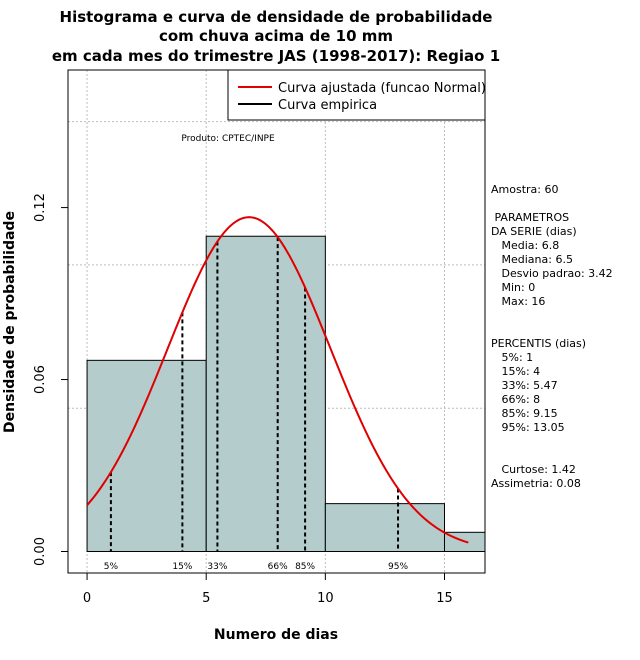 This screenshot has width=640, height=660. Describe the element at coordinates (111, 567) in the screenshot. I see `percentile-label-5: 5%` at that location.